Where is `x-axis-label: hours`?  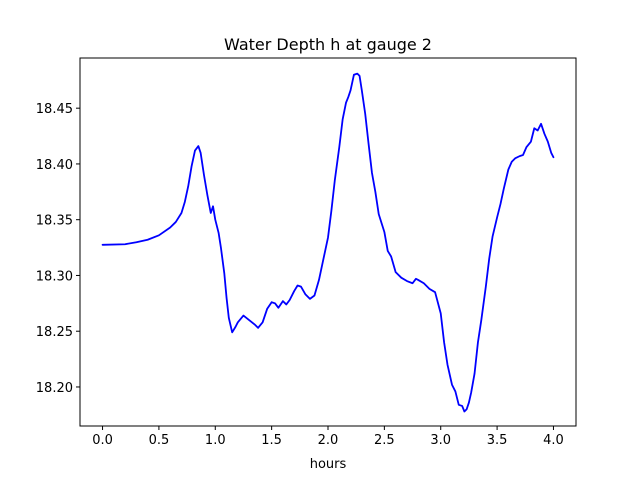
x-axis-label: hours is located at coordinates (328, 464).